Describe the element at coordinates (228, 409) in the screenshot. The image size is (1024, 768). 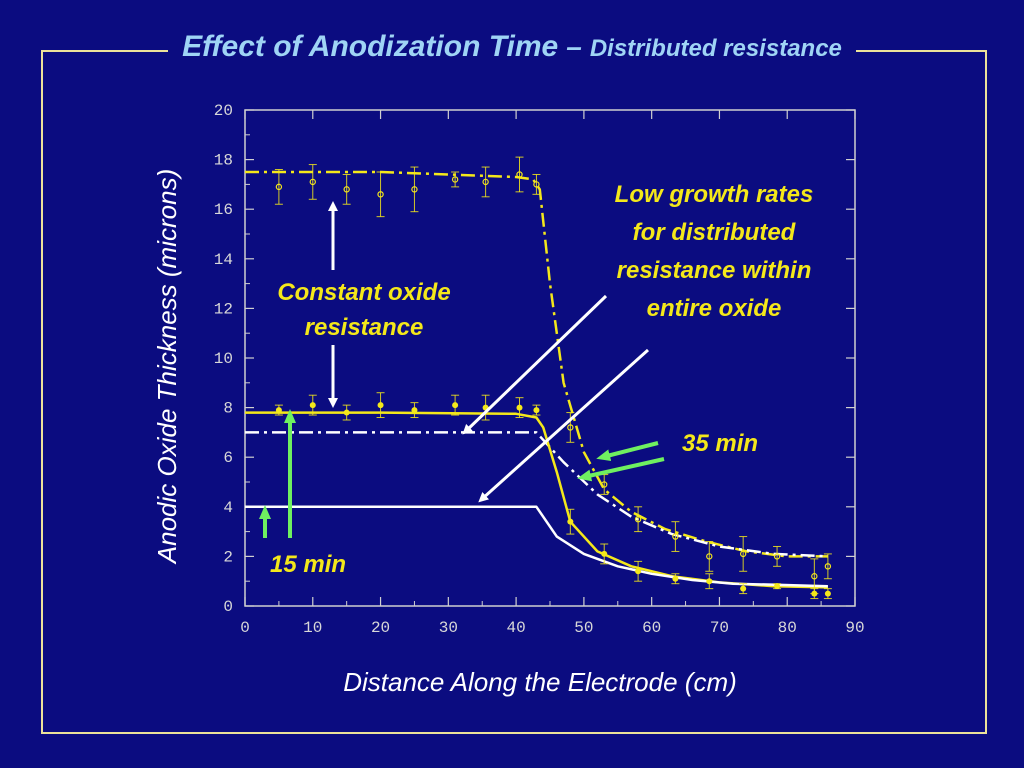
I see `y-tick-label: 8` at that location.